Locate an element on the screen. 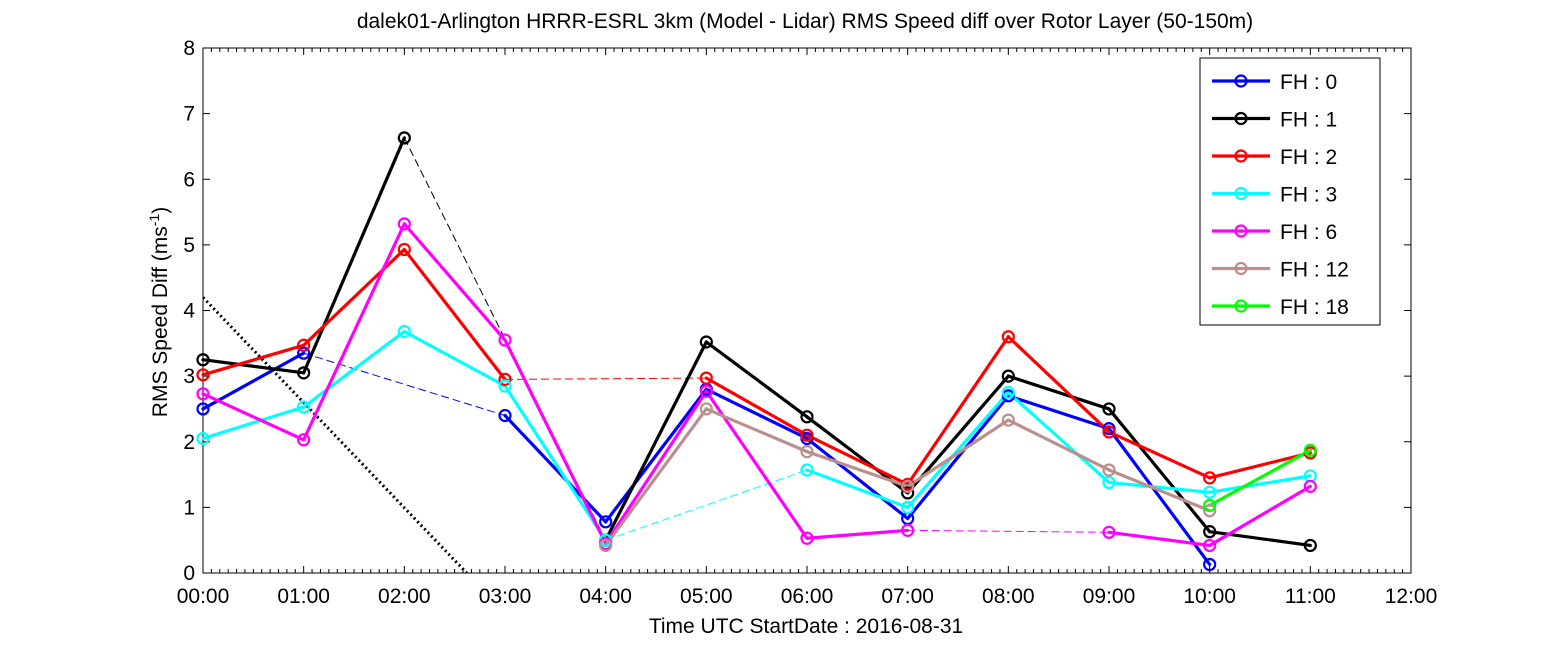  legend-box is located at coordinates (1290, 191).